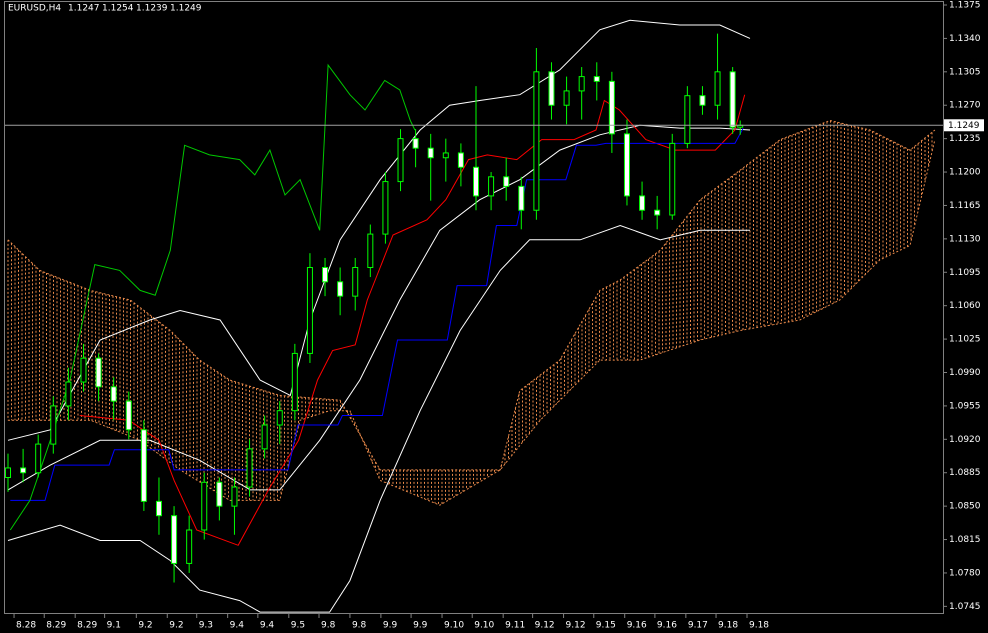 The height and width of the screenshot is (633, 988). Describe the element at coordinates (390, 626) in the screenshot. I see `x-tick-label: 9.9` at that location.